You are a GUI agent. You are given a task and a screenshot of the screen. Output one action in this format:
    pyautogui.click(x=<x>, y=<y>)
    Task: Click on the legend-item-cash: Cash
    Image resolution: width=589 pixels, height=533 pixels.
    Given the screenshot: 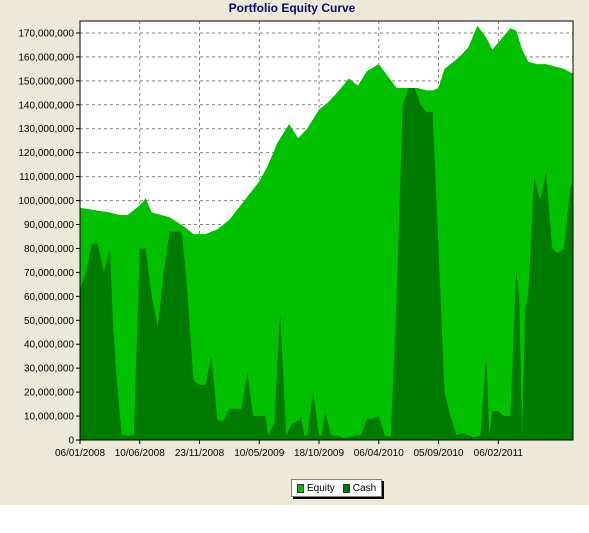 What is the action you would take?
    pyautogui.click(x=359, y=488)
    